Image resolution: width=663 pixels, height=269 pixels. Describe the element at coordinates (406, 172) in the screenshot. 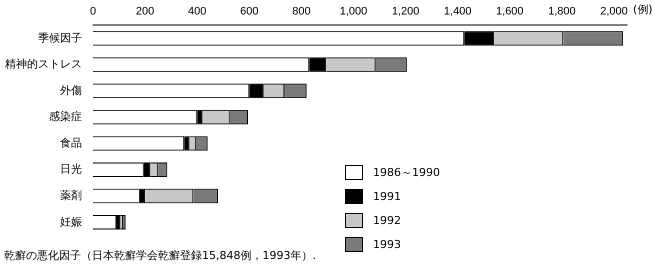

I see `legend-label: 1986～1990` at that location.